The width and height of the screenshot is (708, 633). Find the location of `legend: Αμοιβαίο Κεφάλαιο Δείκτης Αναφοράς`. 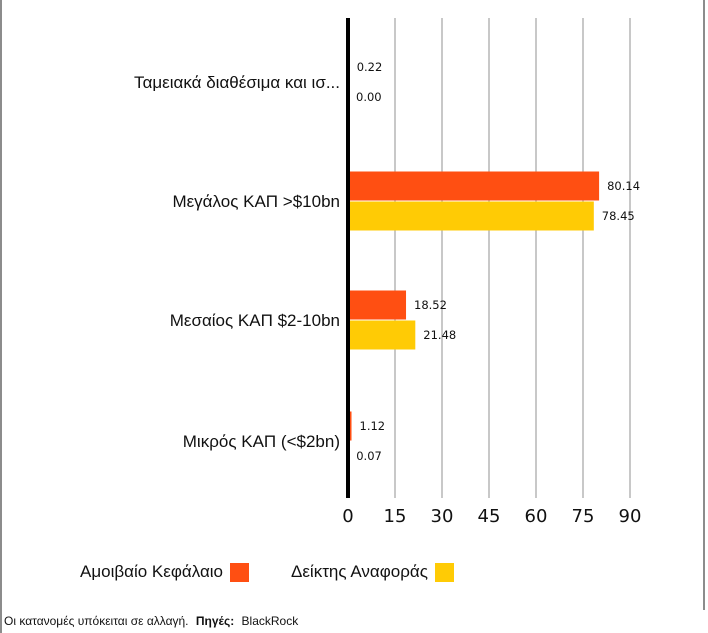

legend: Αμοιβαίο Κεφάλαιο Δείκτης Αναφοράς is located at coordinates (288, 572).